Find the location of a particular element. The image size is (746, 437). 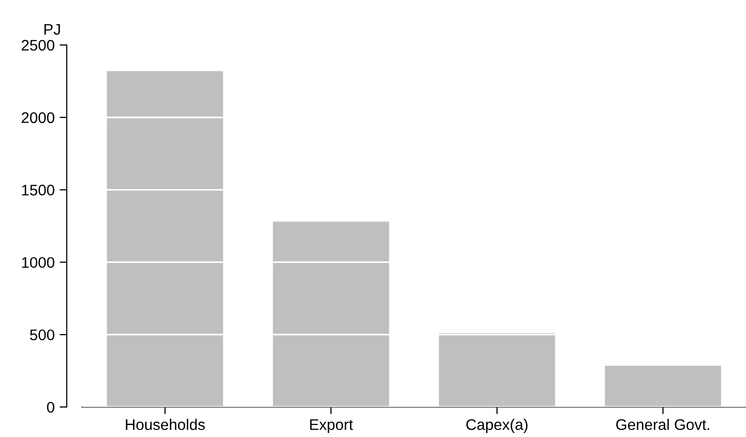

x-tick-label: Capex(a) is located at coordinates (497, 426).